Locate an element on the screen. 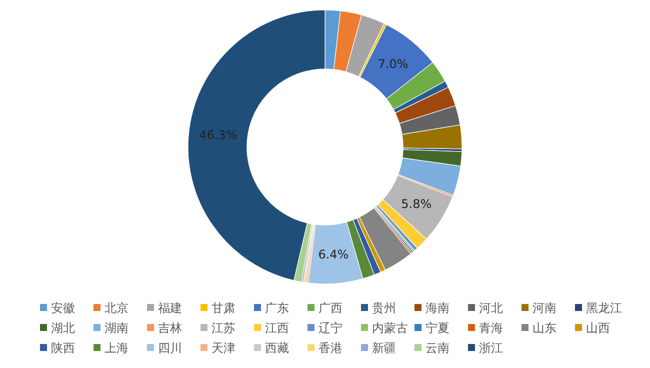 This screenshot has width=650, height=368. legend-label: 四川 is located at coordinates (170, 348).